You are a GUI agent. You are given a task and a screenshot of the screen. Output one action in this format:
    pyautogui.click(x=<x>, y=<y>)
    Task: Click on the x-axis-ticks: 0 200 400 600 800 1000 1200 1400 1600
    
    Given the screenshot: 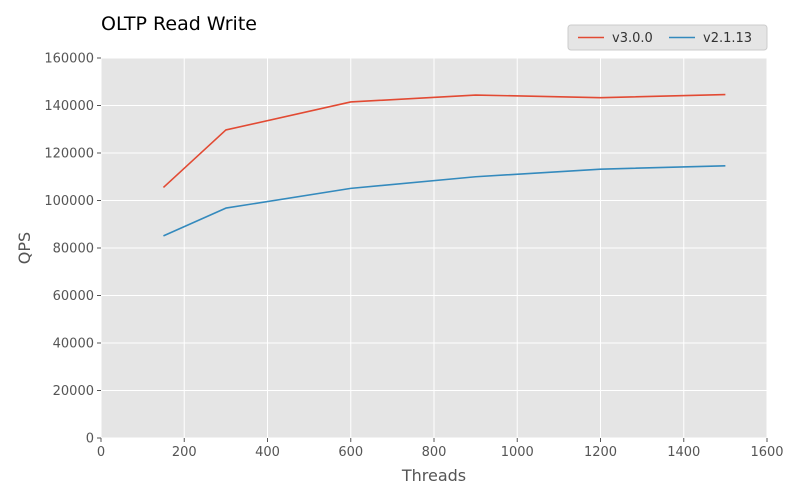 What is the action you would take?
    pyautogui.click(x=440, y=449)
    